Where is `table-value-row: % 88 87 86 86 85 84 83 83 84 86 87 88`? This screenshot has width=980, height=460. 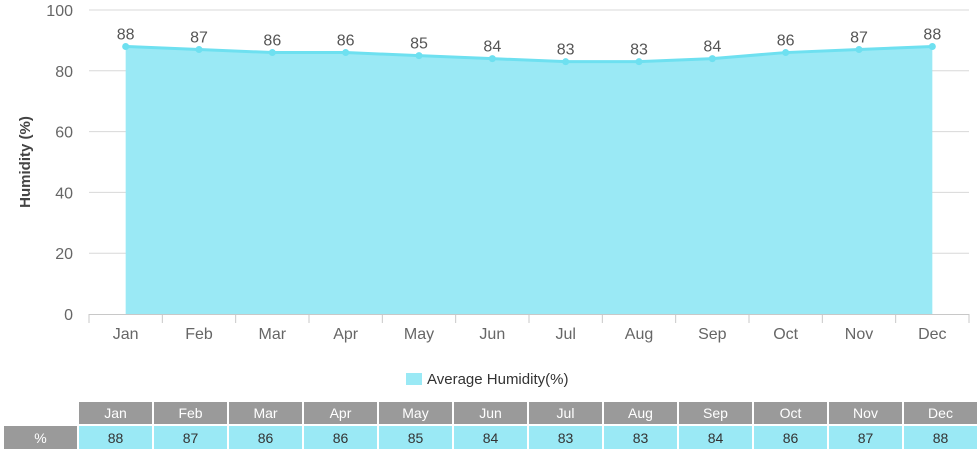
table-value-row: % 88 87 86 86 85 84 83 83 84 86 87 88 is located at coordinates (490, 436).